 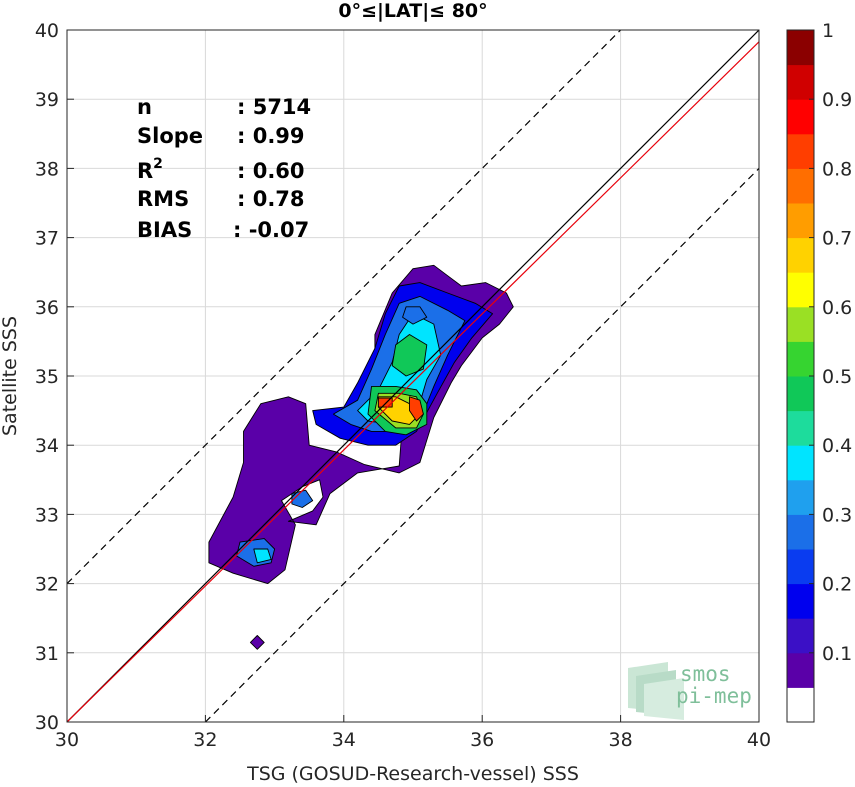 I want to click on stat-r2-label: R2, so click(x=150, y=169).